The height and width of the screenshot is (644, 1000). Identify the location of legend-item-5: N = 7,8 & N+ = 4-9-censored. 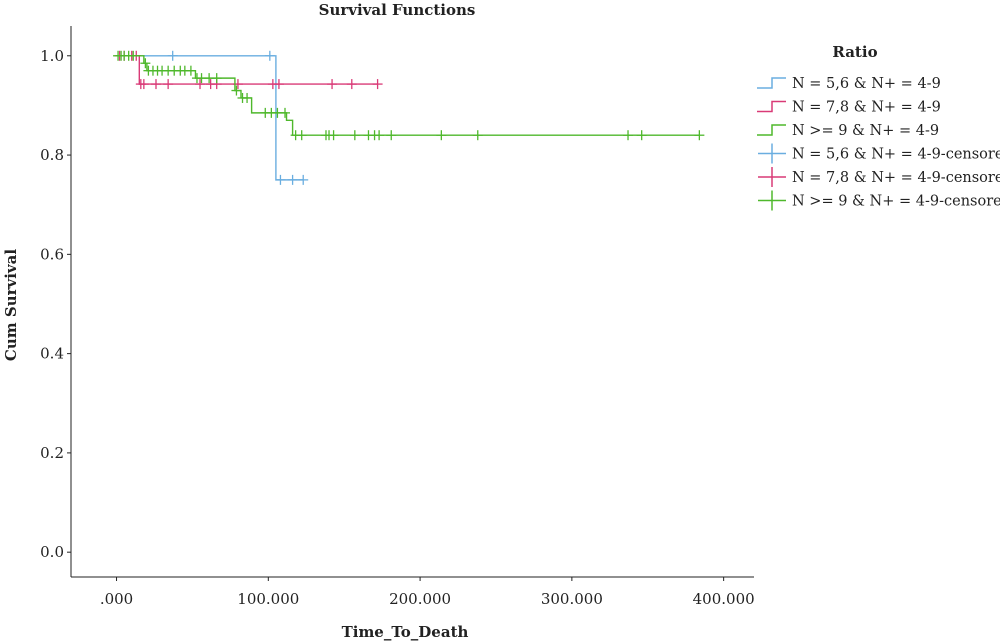
(879, 177).